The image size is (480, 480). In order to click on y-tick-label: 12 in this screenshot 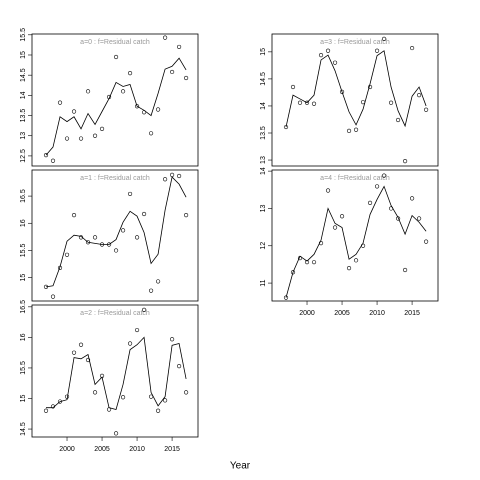, I will do `click(263, 246)`.